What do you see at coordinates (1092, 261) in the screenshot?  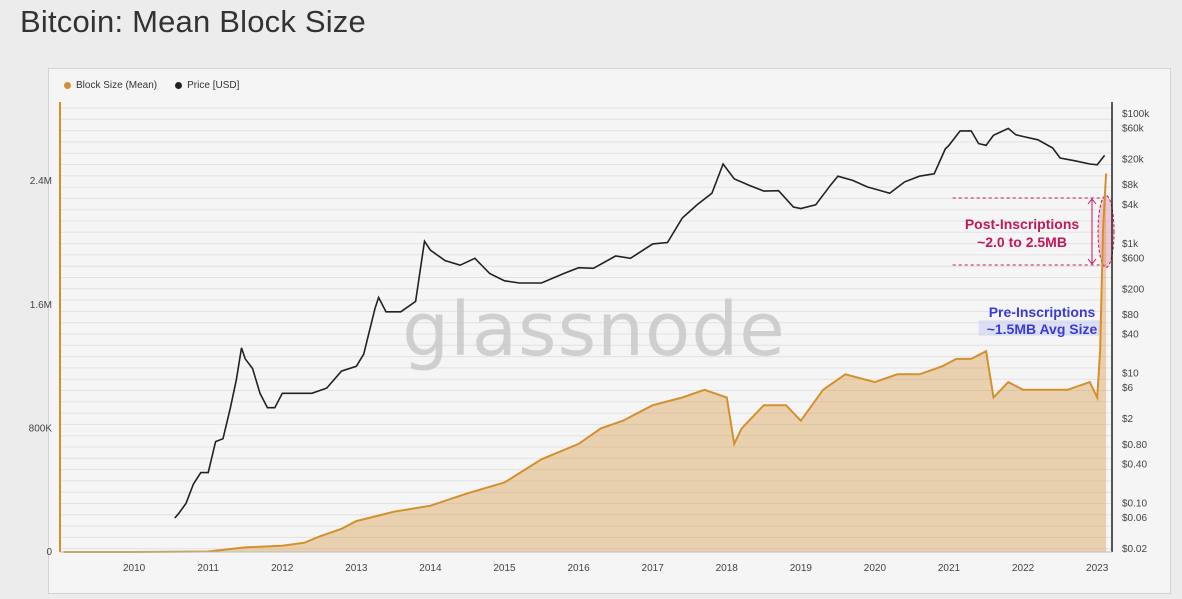 I see `arrow-down-icon` at bounding box center [1092, 261].